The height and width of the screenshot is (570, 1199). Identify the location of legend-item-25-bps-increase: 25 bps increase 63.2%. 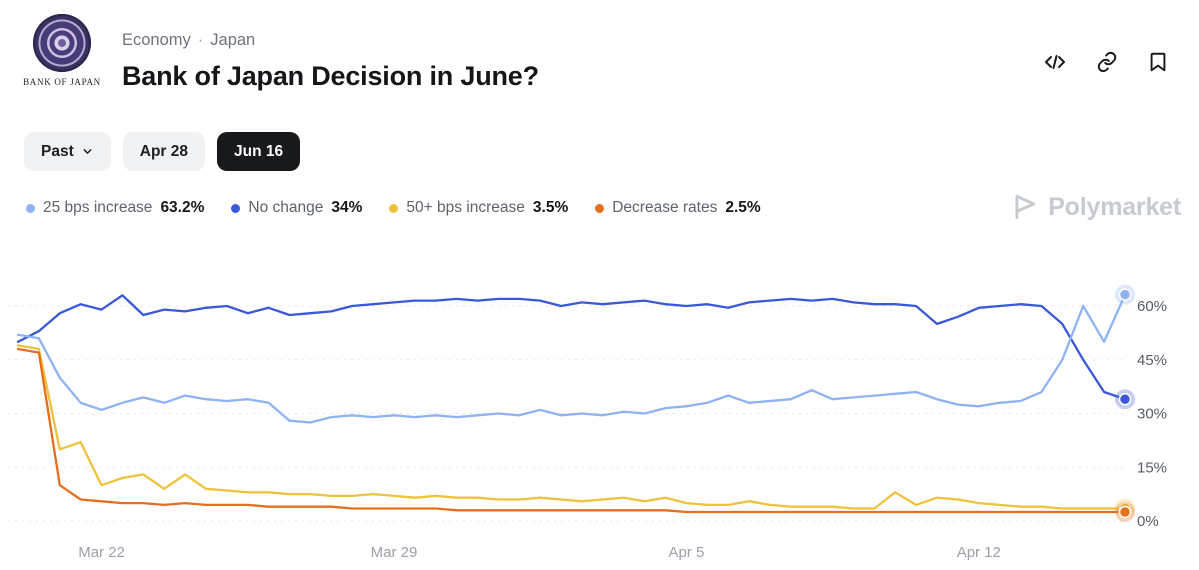
(115, 208).